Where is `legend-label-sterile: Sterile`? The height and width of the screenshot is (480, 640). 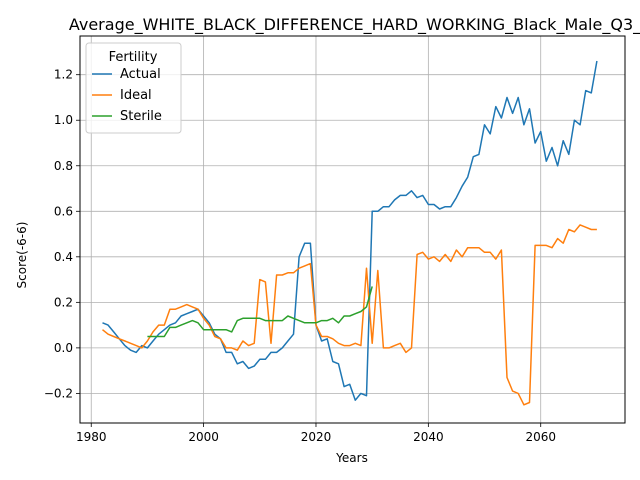
legend-label-sterile: Sterile is located at coordinates (141, 116).